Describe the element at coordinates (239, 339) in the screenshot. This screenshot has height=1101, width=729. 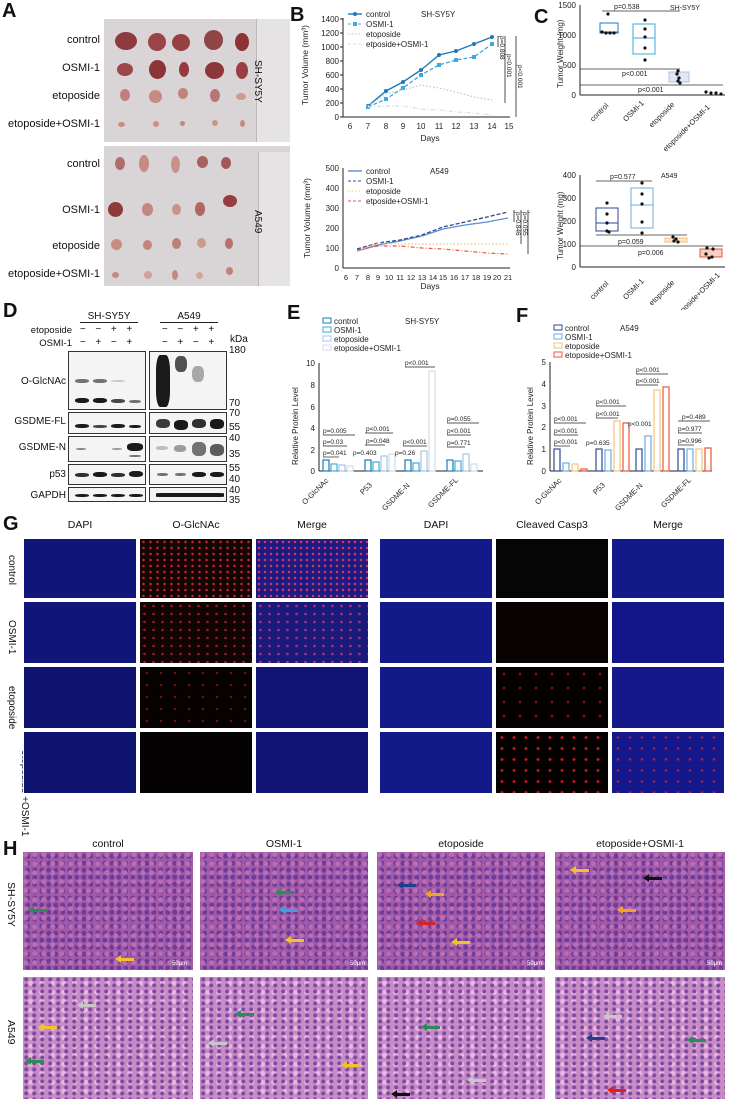
I see `kda-label: kDa` at that location.